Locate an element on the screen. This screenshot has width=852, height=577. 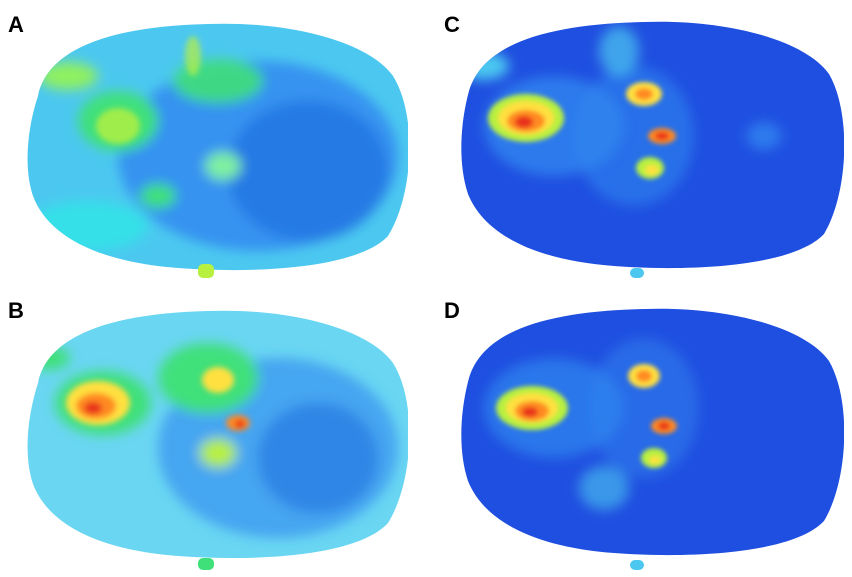
stem-a is located at coordinates (206, 271).